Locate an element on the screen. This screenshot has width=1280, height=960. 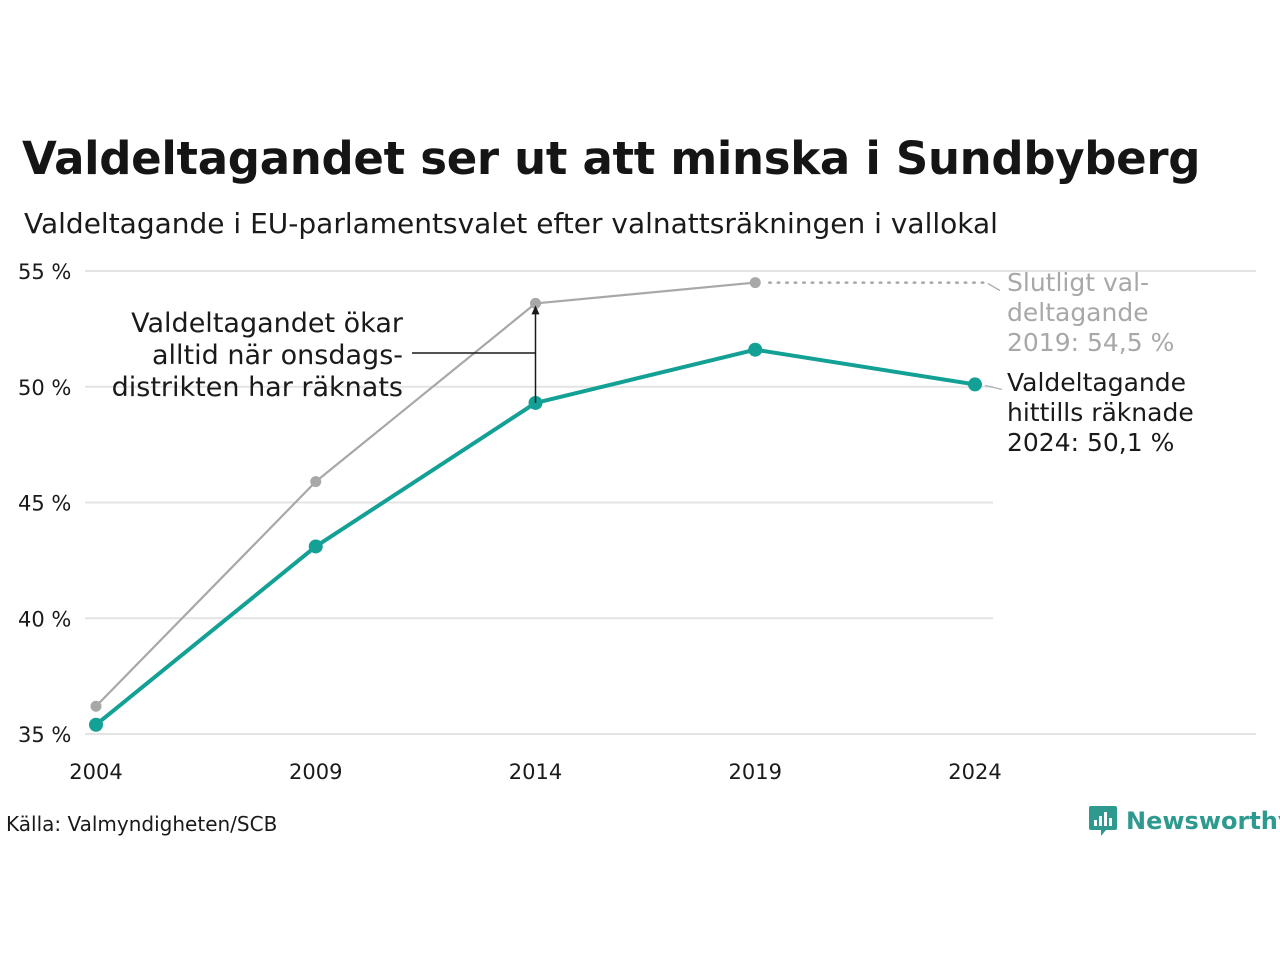
y-tick-label: 40 % is located at coordinates (44, 619).